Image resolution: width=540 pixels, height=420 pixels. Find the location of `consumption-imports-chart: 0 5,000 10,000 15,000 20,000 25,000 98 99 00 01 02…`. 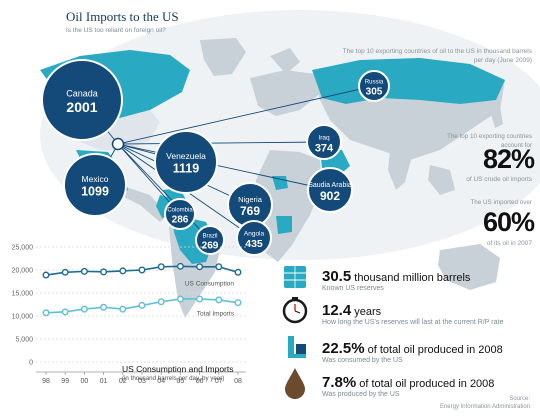

consumption-imports-chart: 0 5,000 10,000 15,000 20,000 25,000 98 99 00 01 02… is located at coordinates (129, 315).